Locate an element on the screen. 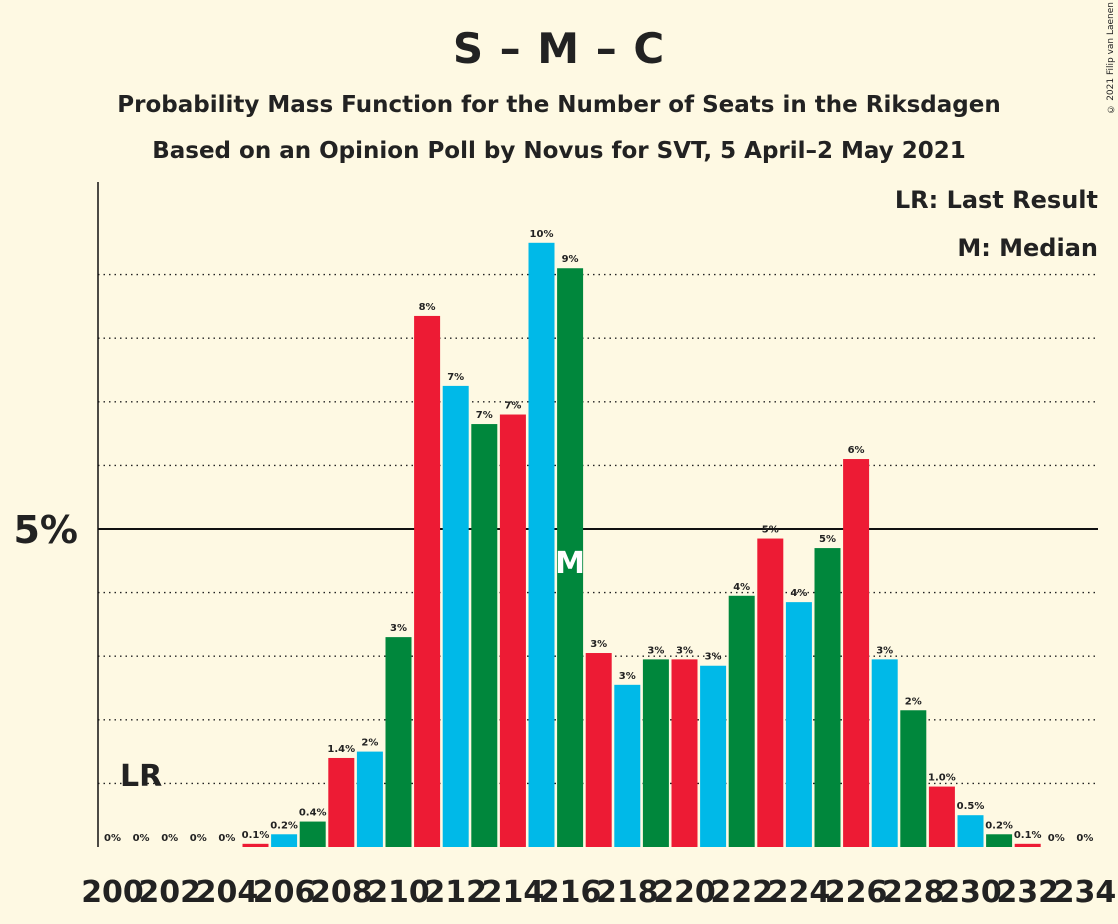 The height and width of the screenshot is (924, 1118). legend-median: M: Median is located at coordinates (1027, 248).